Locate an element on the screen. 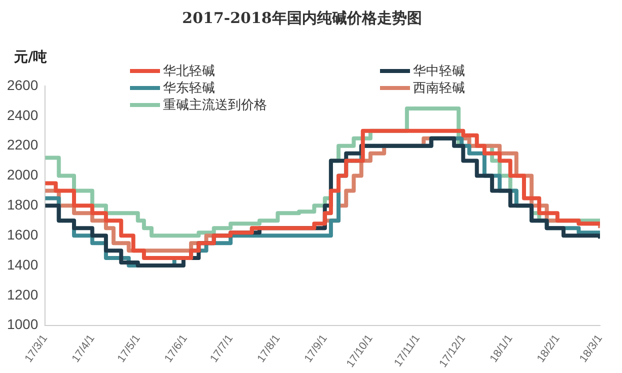 This screenshot has height=373, width=622. legend-label: 华东轻碱 is located at coordinates (189, 88).